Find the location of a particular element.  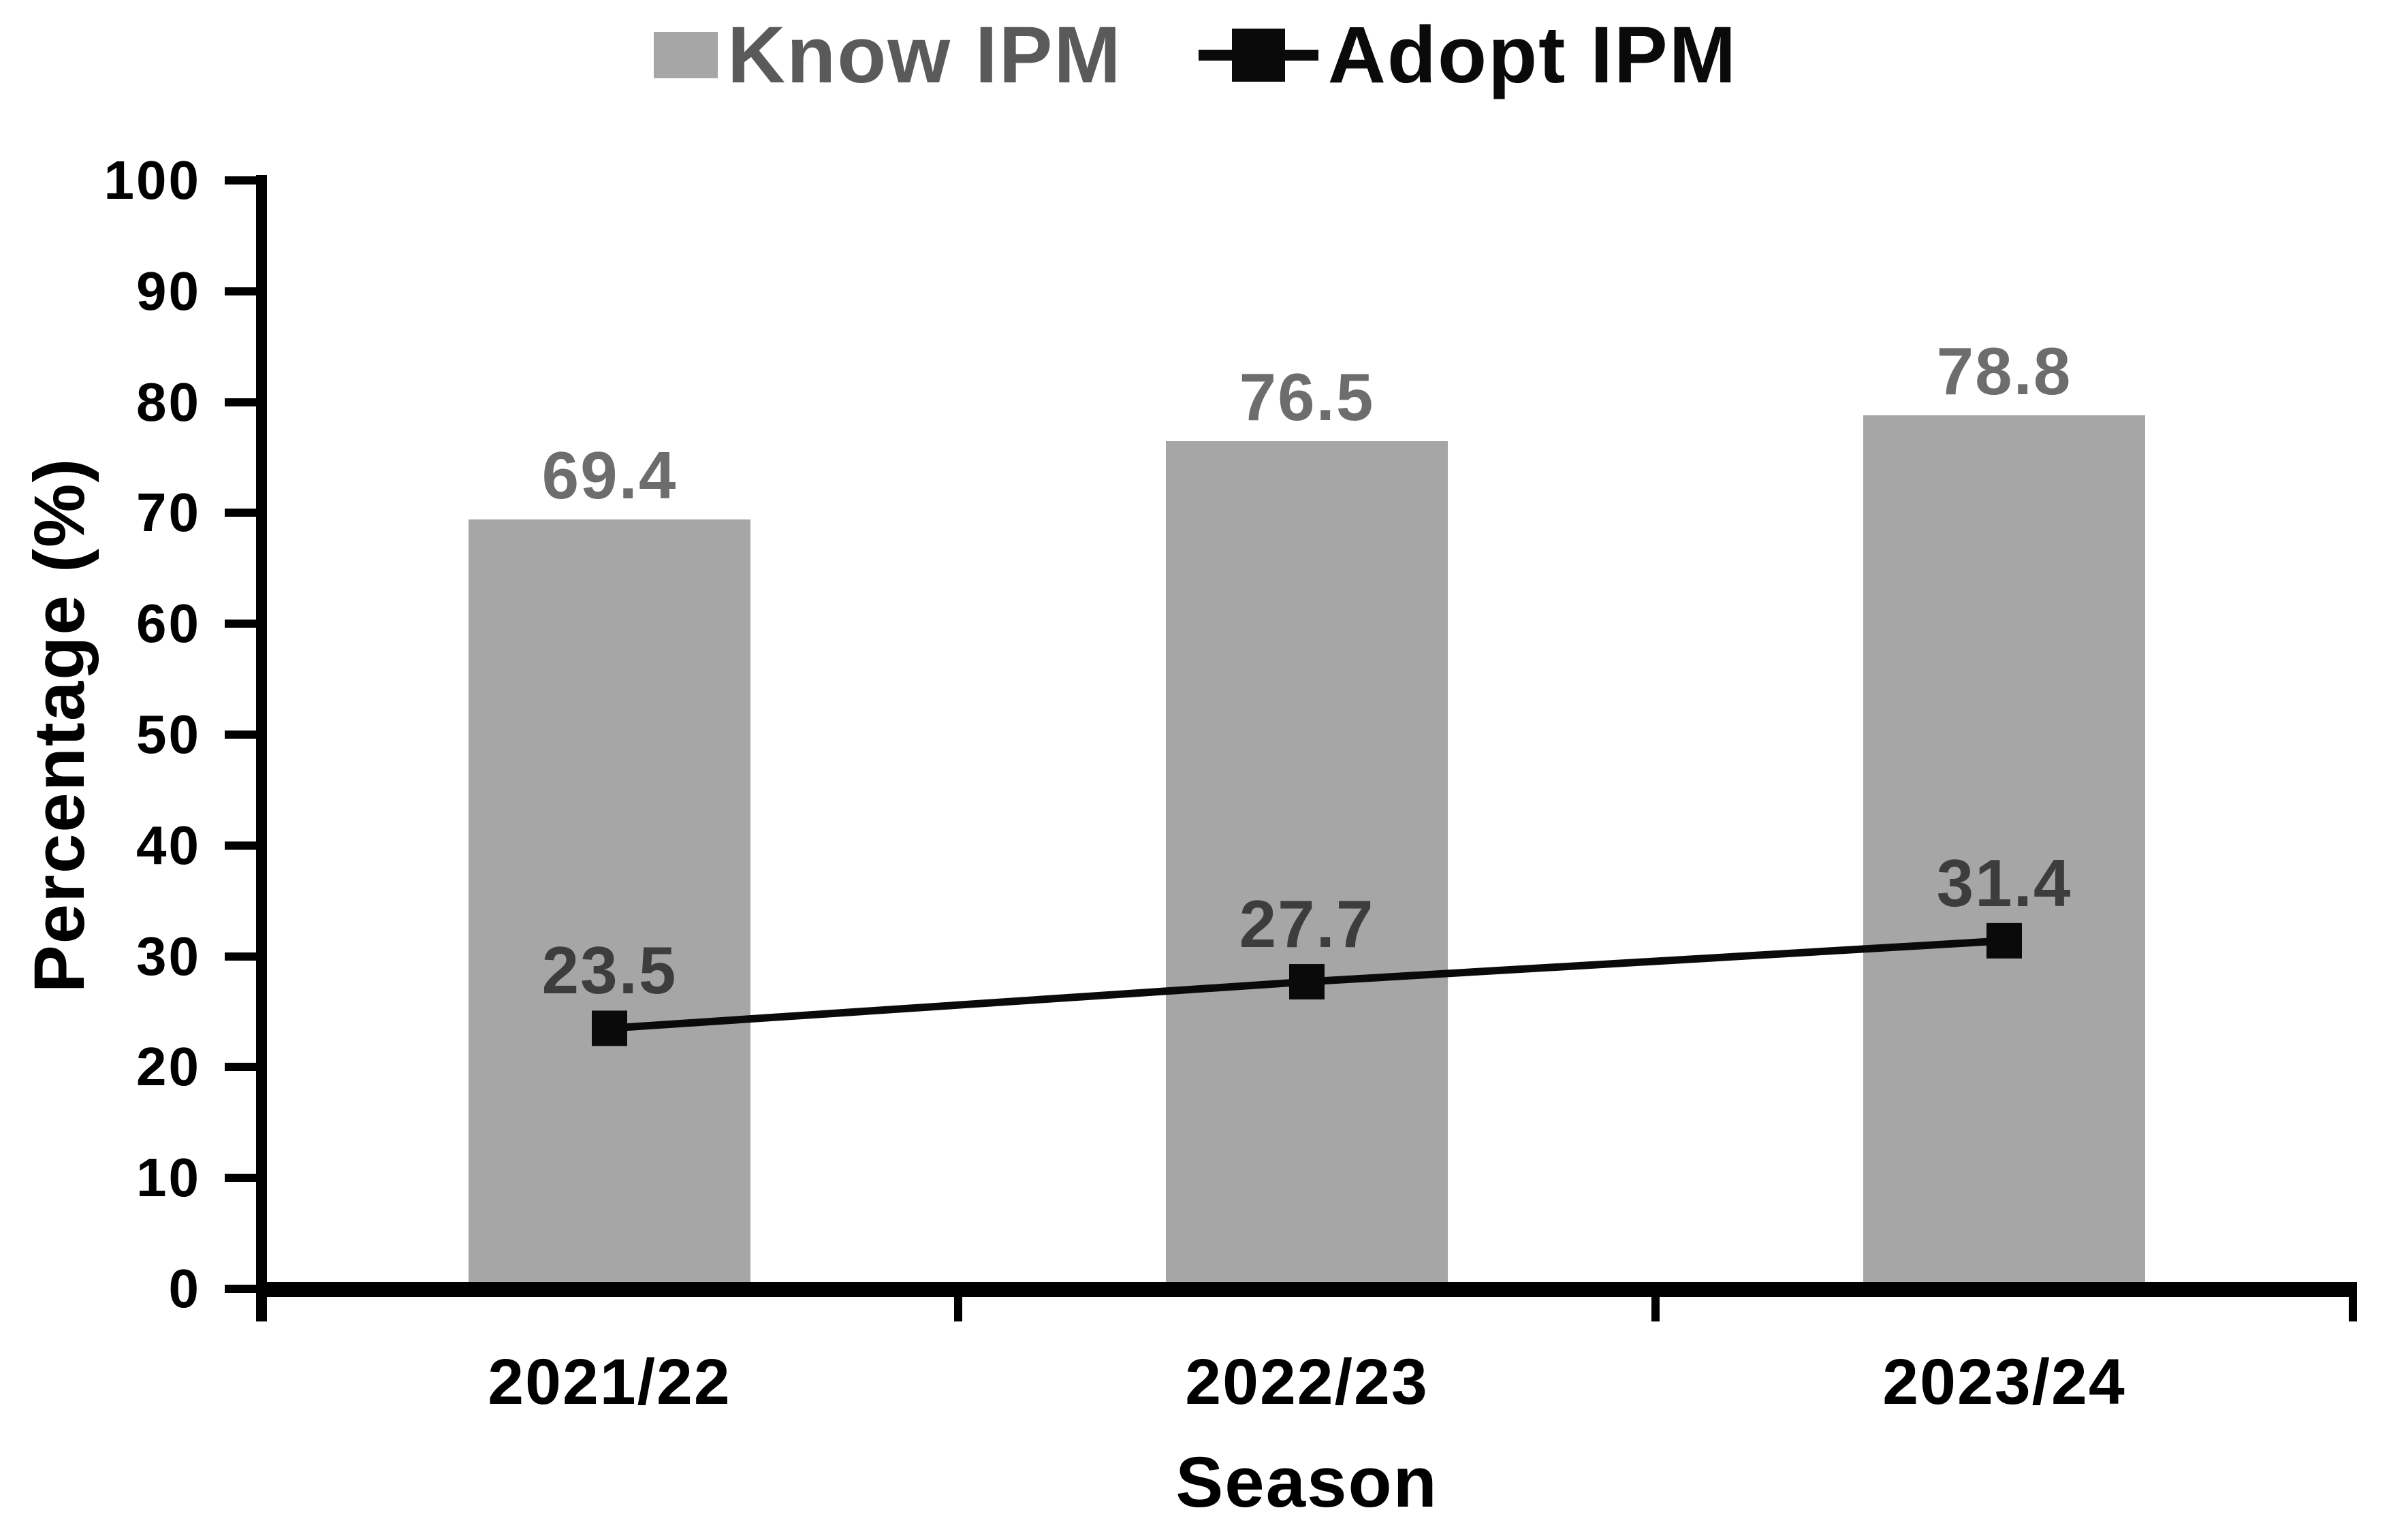

x-axis-title: Season is located at coordinates (1306, 1482).